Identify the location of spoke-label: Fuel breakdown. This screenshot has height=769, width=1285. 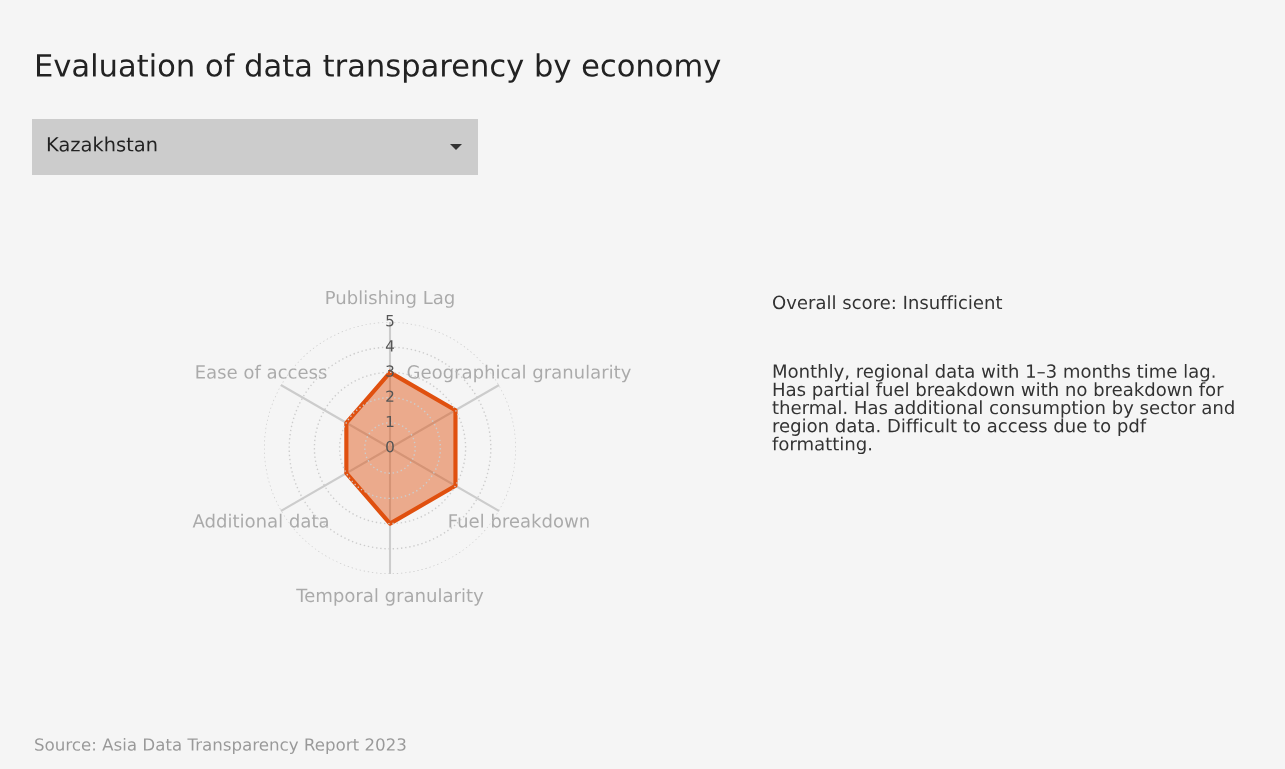
(519, 520).